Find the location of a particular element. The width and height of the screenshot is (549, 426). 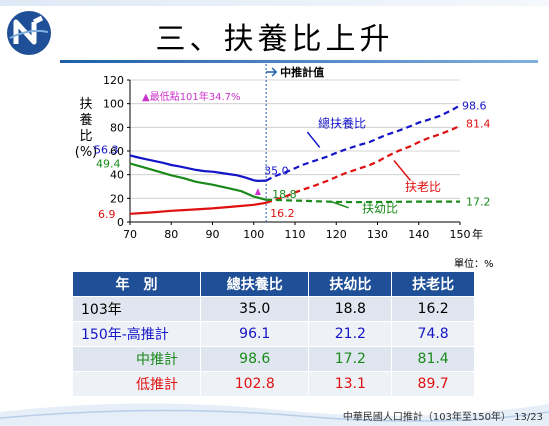

row-label: 103年 is located at coordinates (136, 309).